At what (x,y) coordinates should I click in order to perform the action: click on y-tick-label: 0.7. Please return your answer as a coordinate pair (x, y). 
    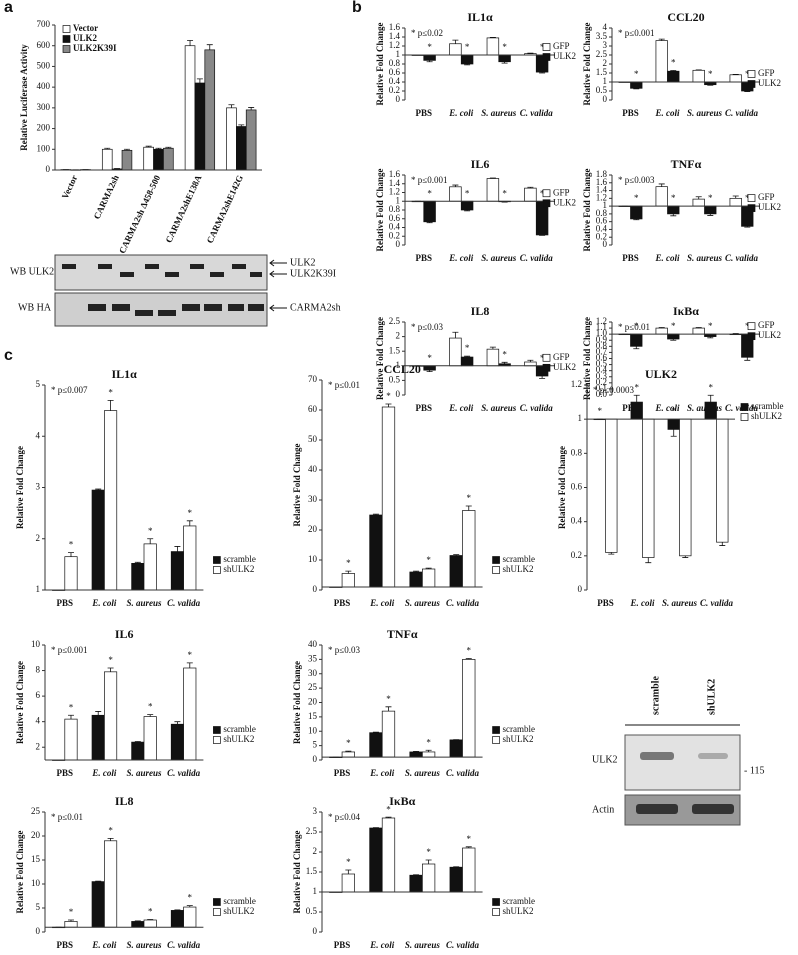
    Looking at the image, I should click on (602, 351).